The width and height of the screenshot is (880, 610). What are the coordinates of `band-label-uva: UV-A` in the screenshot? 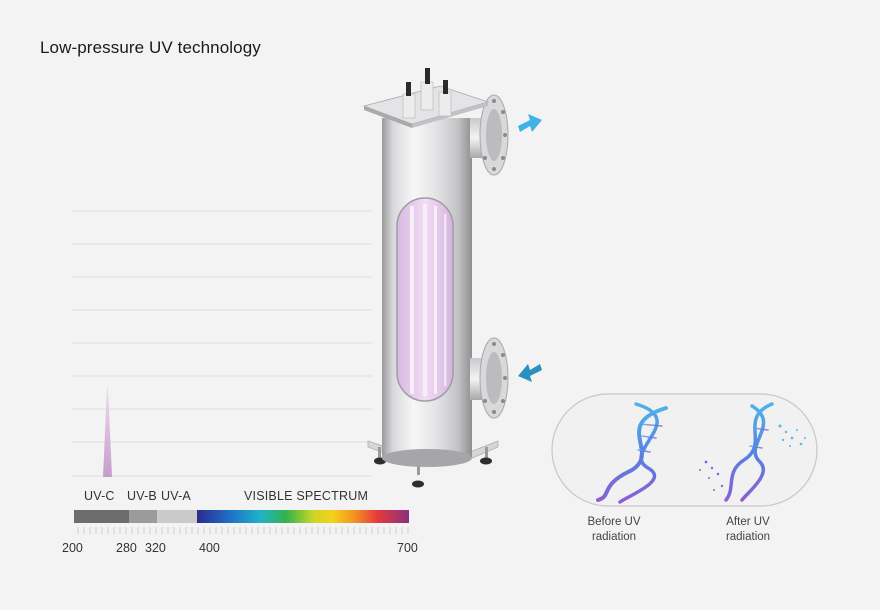 It's located at (176, 496).